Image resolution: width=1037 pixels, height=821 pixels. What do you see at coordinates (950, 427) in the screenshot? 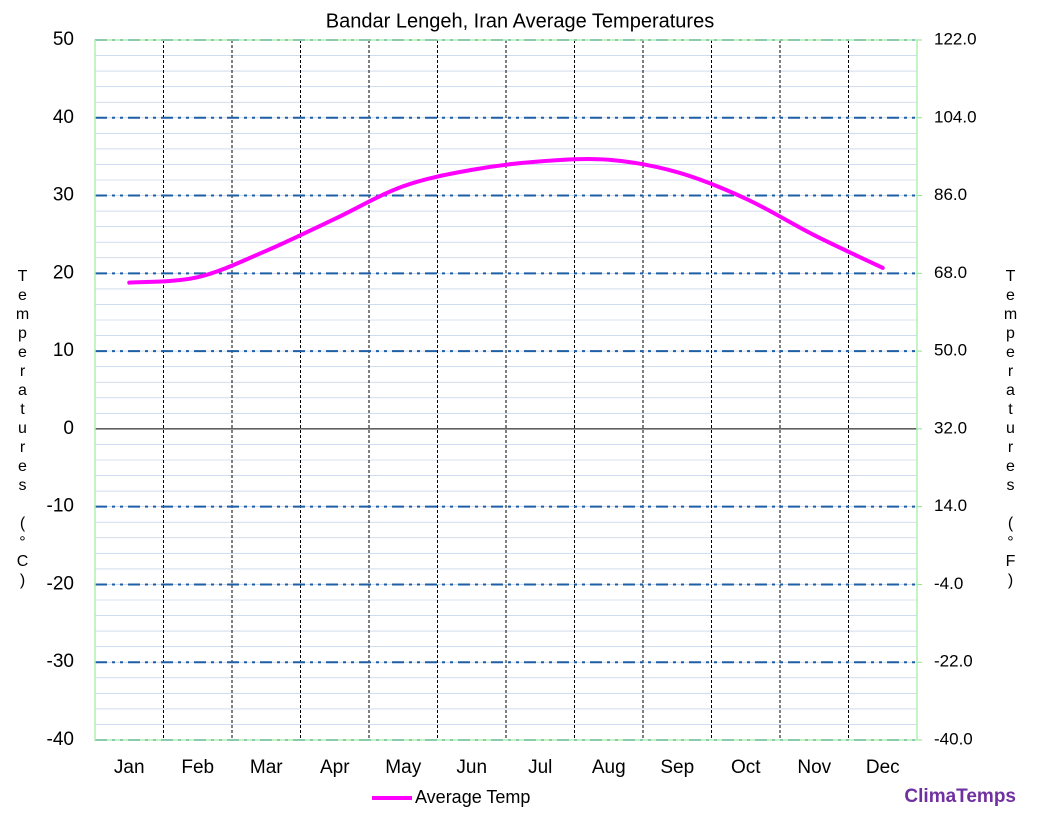
I see `y2-tick-label: 32.0` at bounding box center [950, 427].